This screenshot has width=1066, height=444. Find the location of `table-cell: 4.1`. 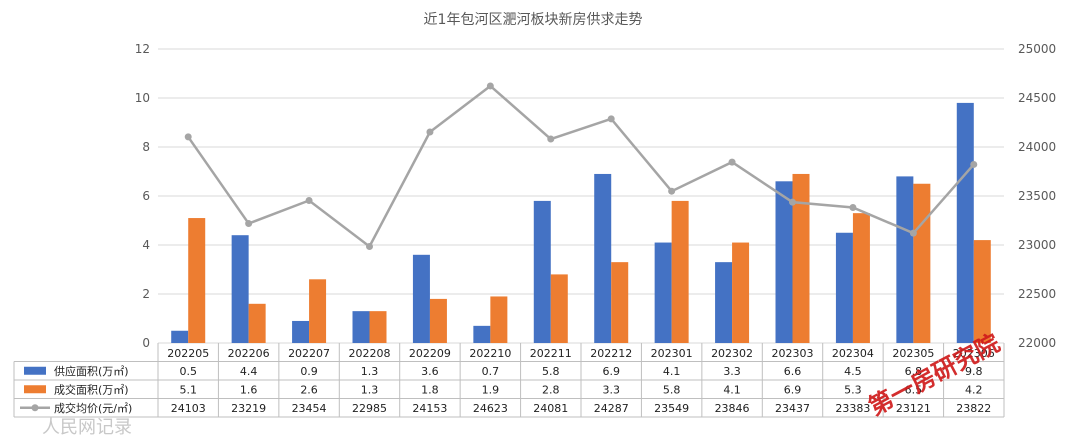

table-cell: 4.1 is located at coordinates (732, 389).